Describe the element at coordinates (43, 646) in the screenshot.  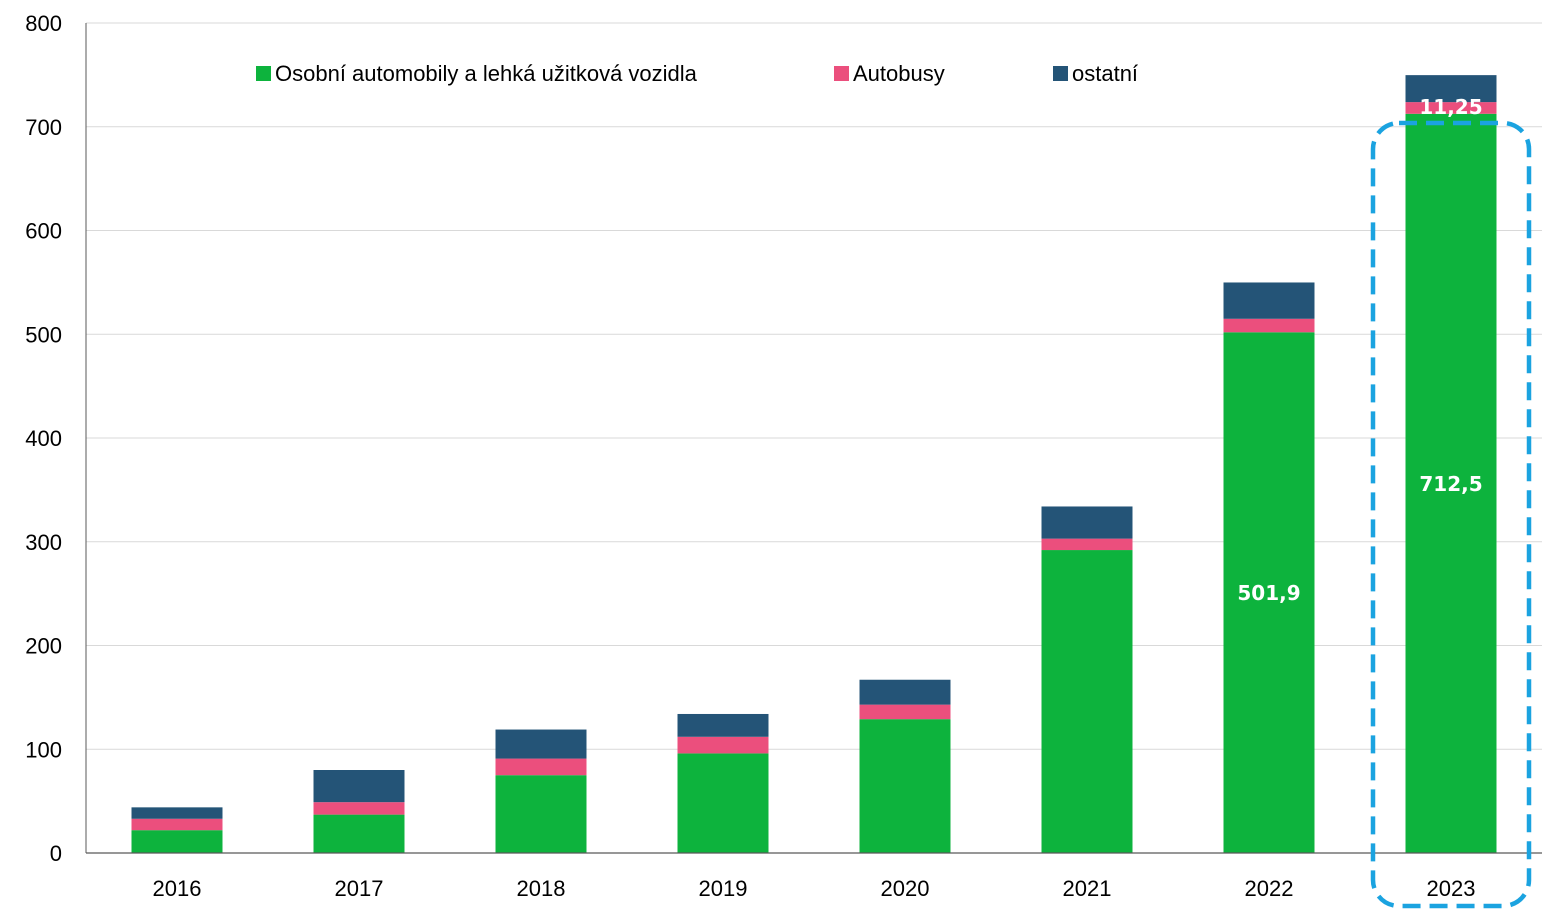
I see `y-tick-label: 200` at that location.